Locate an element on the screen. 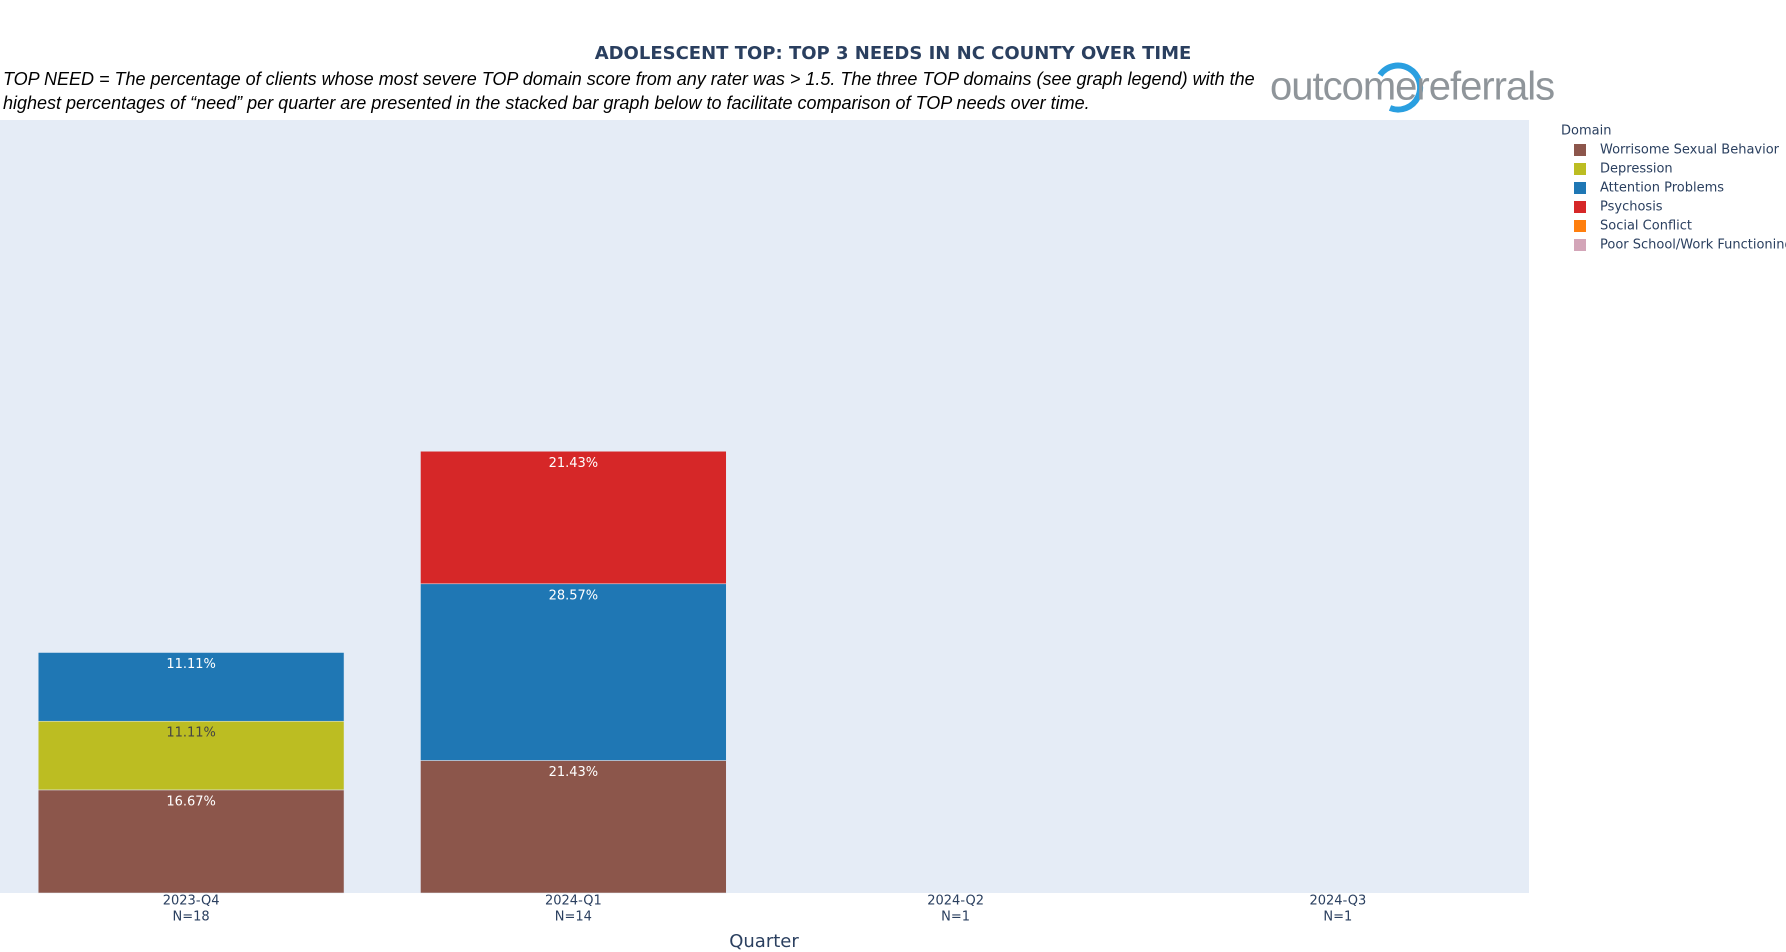 Image resolution: width=1786 pixels, height=952 pixels. x-tick-count: N=14 is located at coordinates (573, 917).